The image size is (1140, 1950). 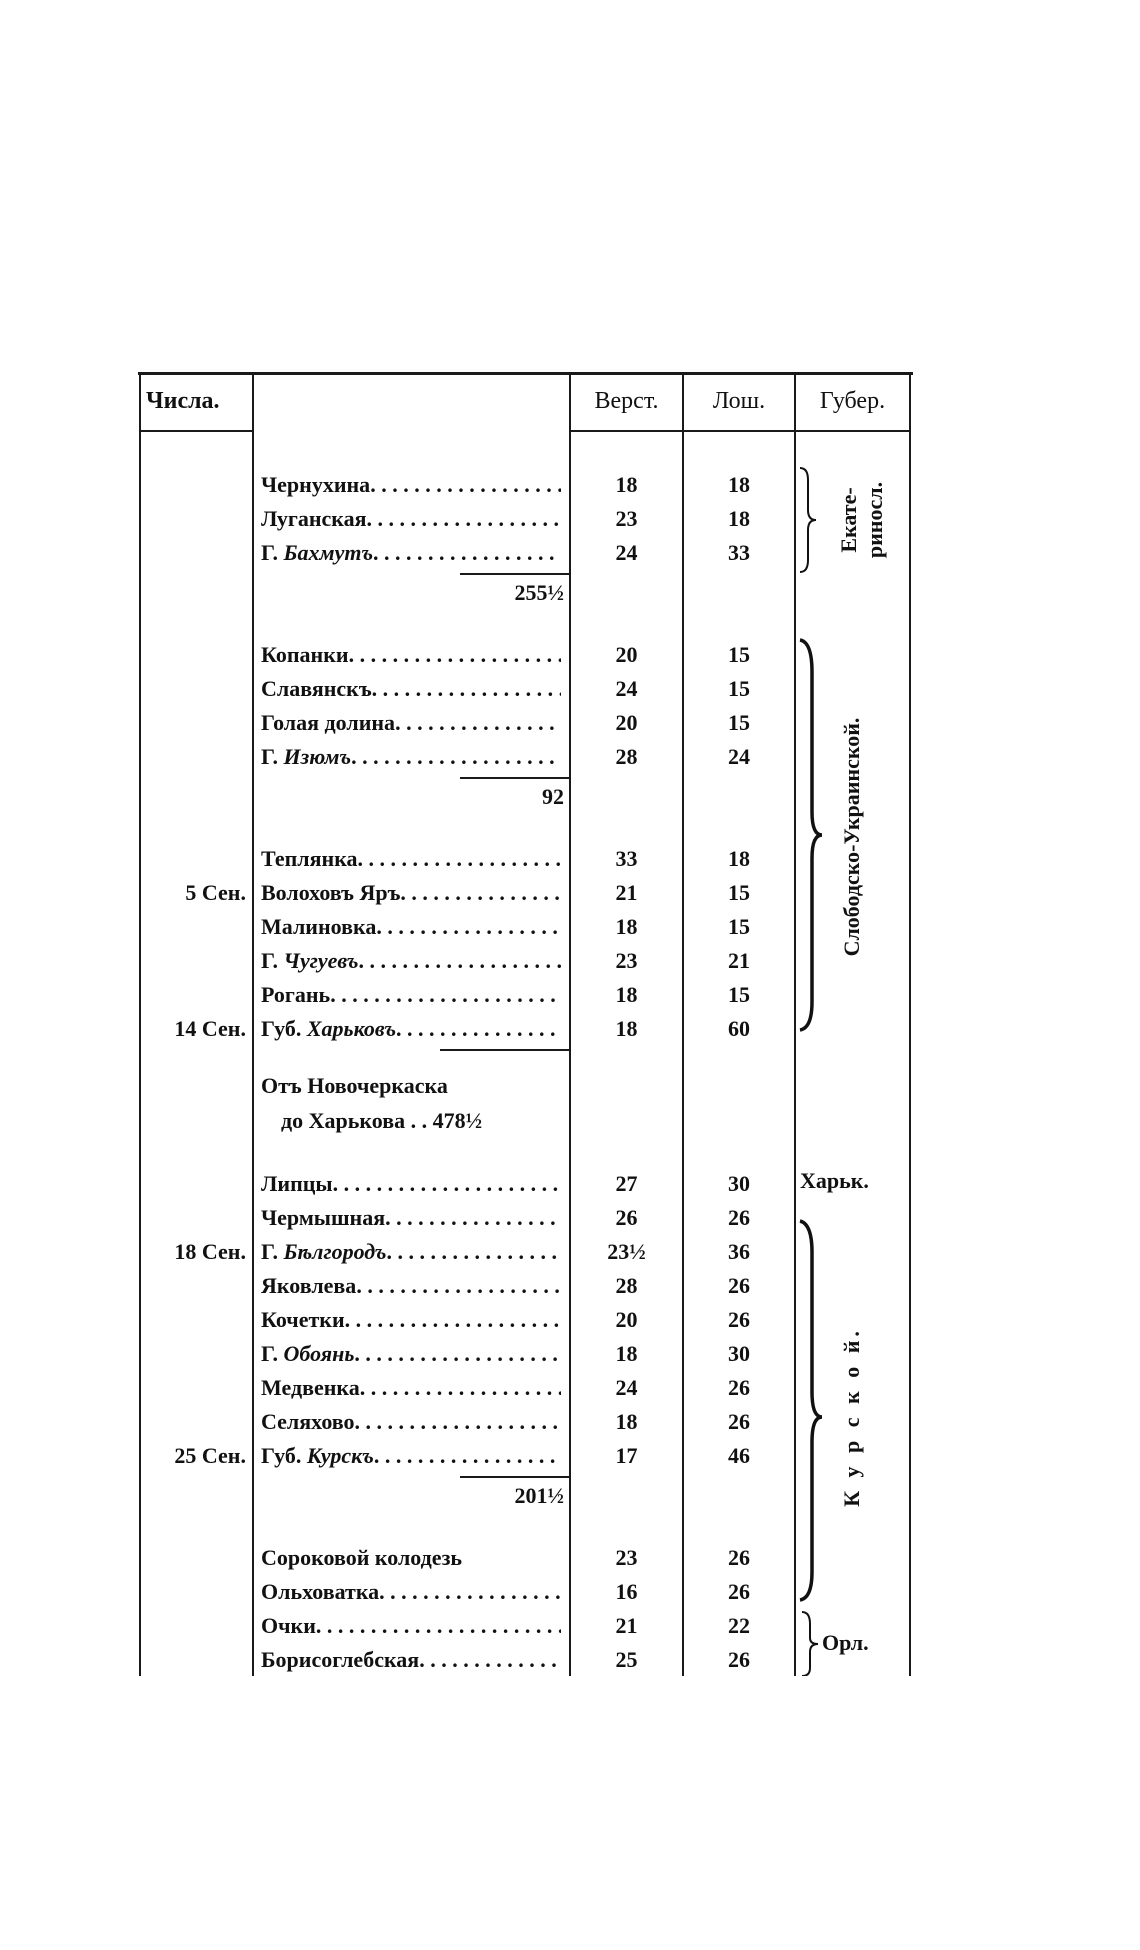 I want to click on station-name: Липцы, so click(x=297, y=1183).